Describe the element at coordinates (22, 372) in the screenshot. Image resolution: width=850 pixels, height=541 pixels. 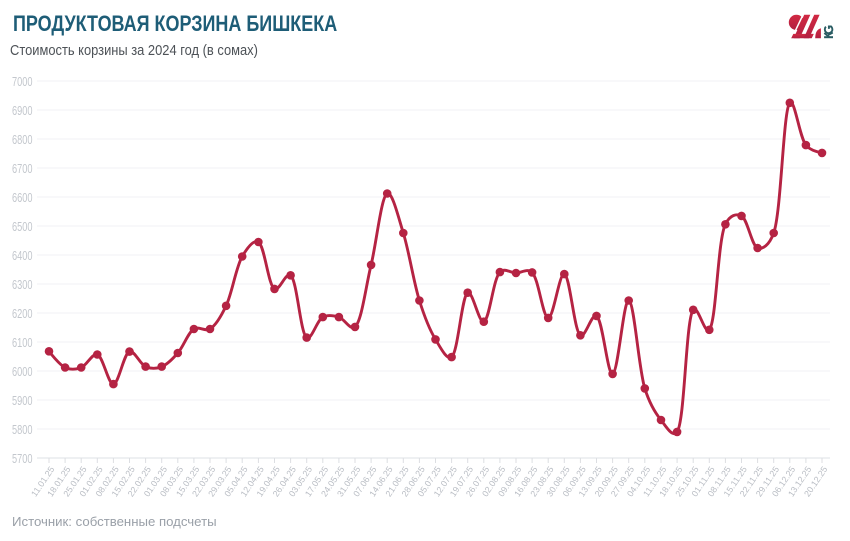
I see `svg-text: 6000` at that location.